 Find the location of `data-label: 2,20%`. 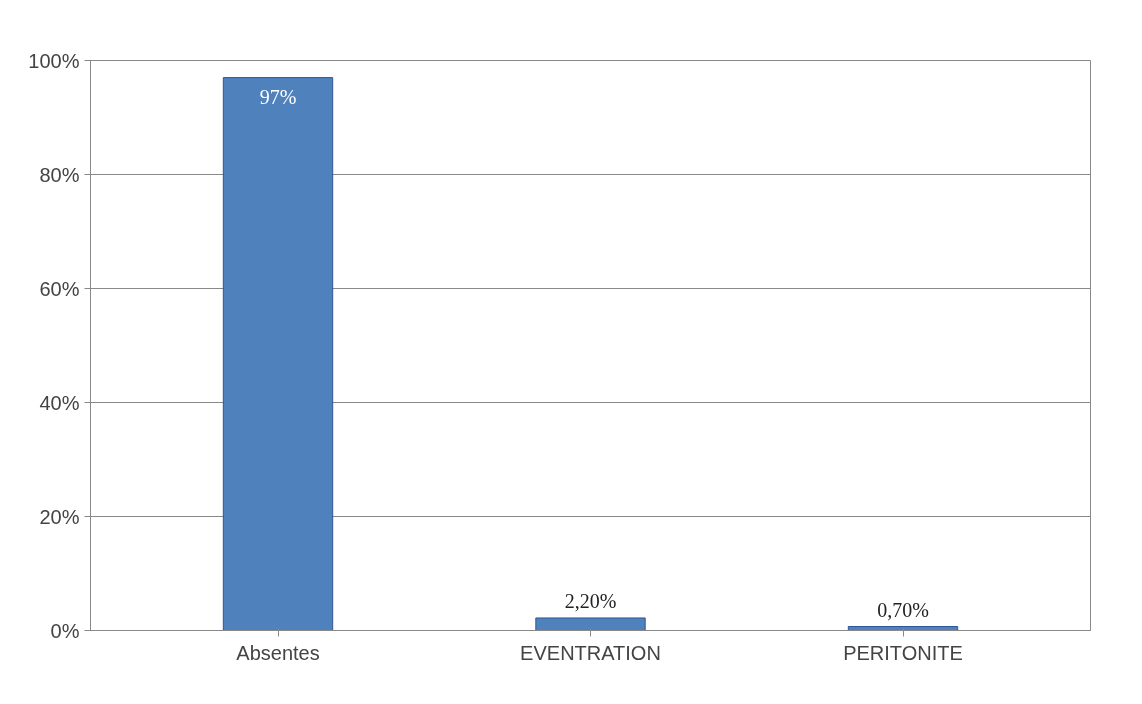

data-label: 2,20% is located at coordinates (590, 600).